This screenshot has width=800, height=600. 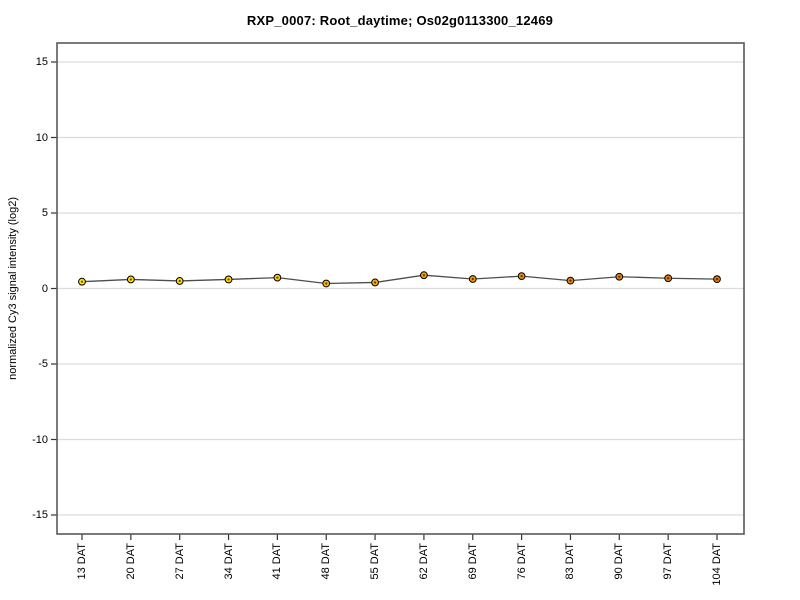 What do you see at coordinates (82, 561) in the screenshot?
I see `x-tick-label: 13 DAT` at bounding box center [82, 561].